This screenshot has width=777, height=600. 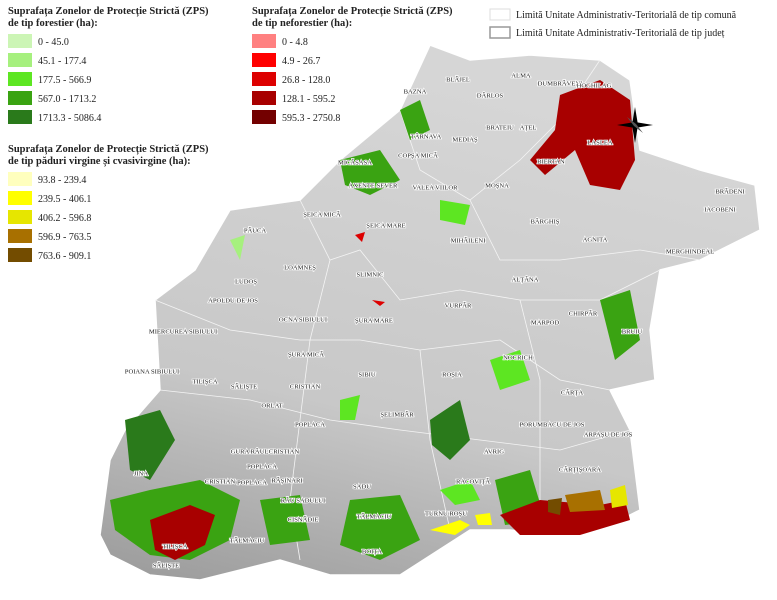 I want to click on place-label: APOLDU DE JOS, so click(x=233, y=301).